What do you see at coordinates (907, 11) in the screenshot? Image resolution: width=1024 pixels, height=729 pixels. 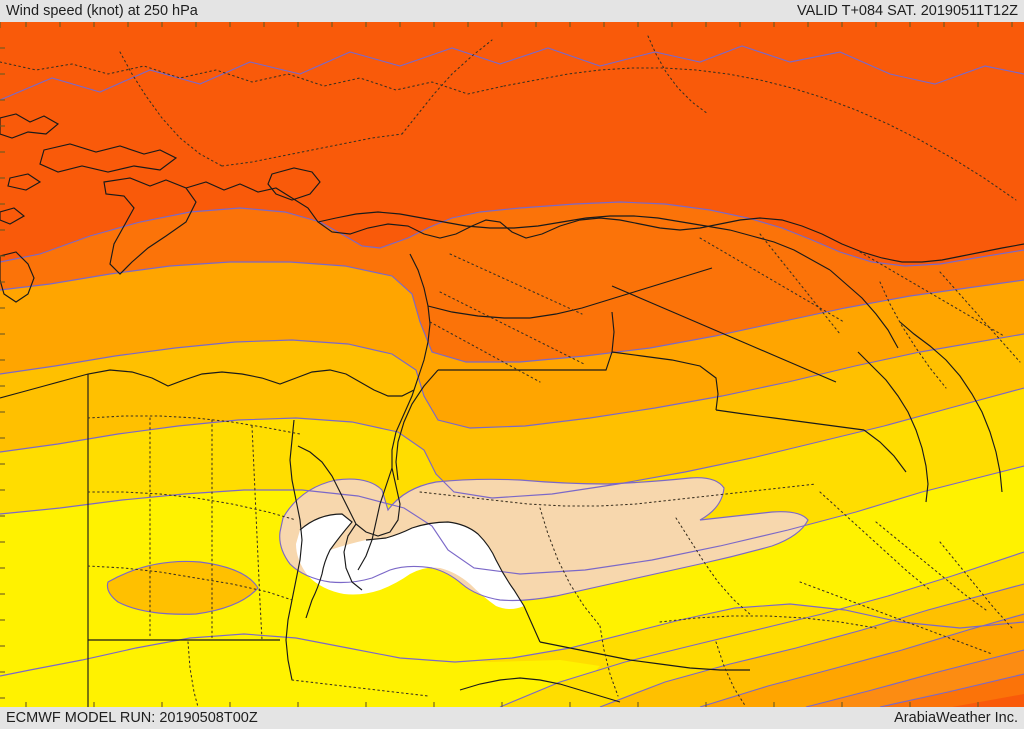 I see `valid-time-label: VALID T+084 SAT. 20190511T12Z` at bounding box center [907, 11].